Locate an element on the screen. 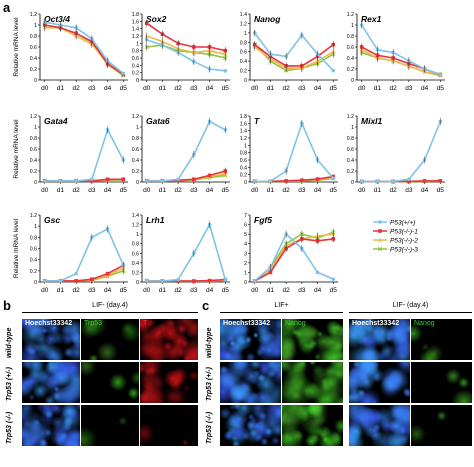  chart-title: Gata6 is located at coordinates (158, 121).